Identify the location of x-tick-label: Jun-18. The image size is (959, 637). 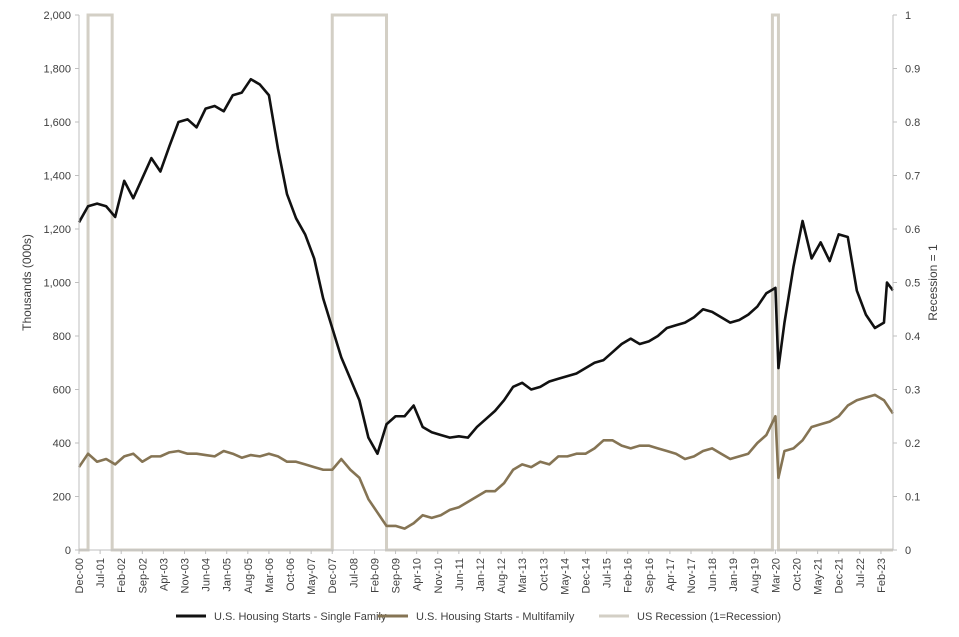
(713, 575).